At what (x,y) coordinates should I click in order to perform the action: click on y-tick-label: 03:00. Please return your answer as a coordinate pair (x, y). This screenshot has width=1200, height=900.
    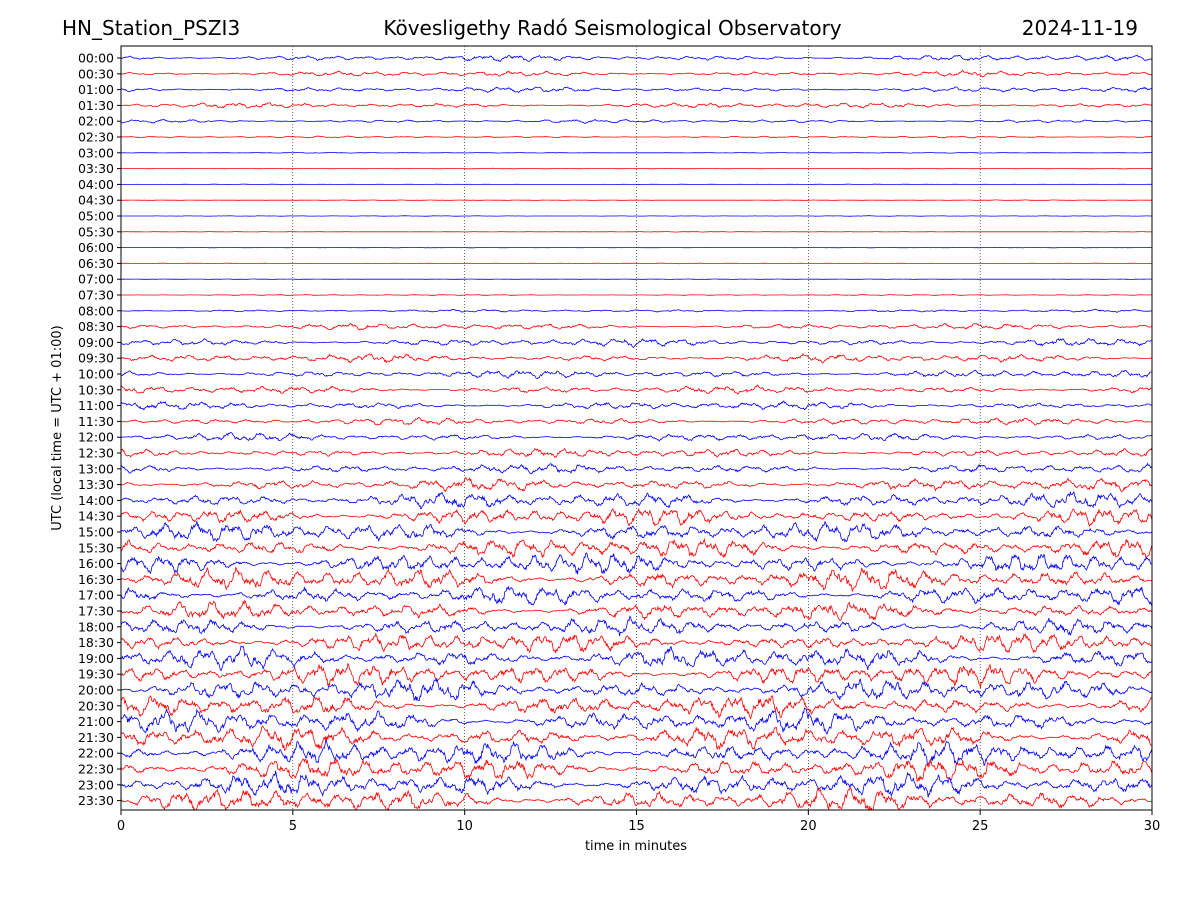
    Looking at the image, I should click on (96, 152).